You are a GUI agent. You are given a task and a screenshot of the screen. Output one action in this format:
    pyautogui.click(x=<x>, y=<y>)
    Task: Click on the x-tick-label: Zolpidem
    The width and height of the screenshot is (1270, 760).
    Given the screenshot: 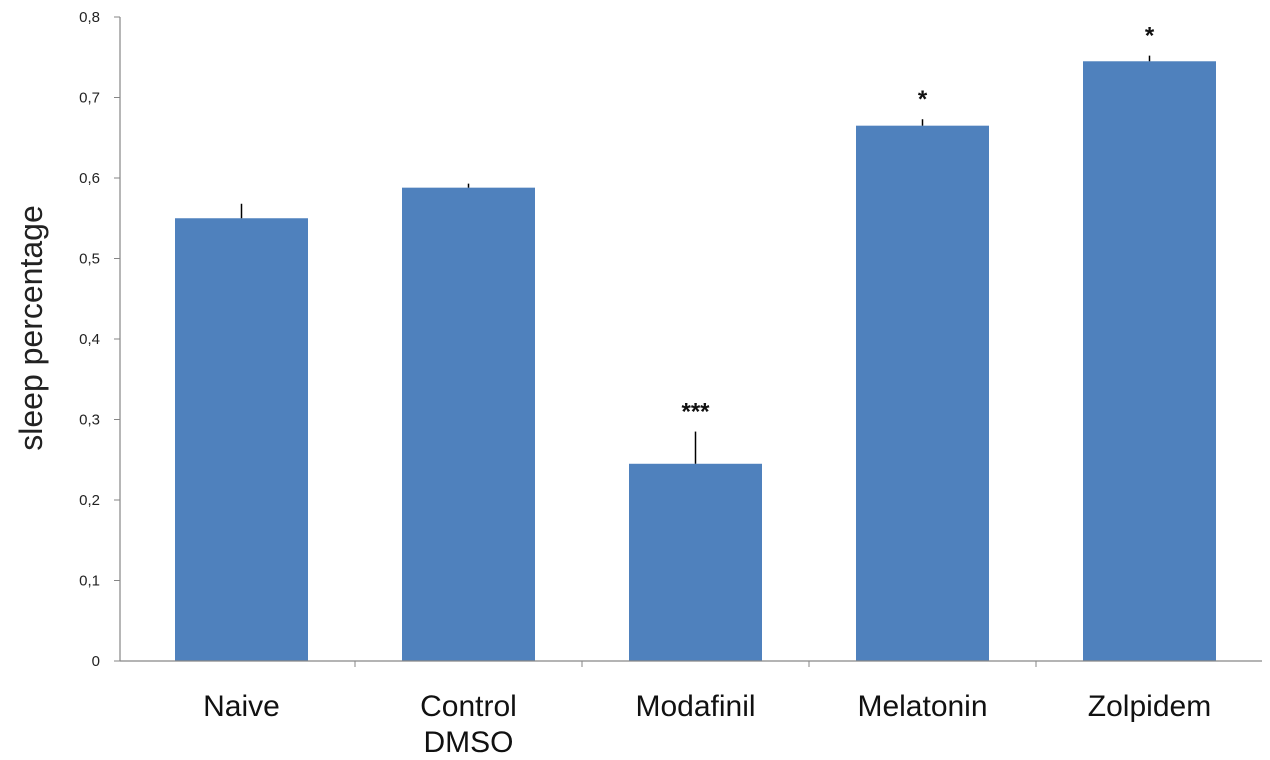 What is the action you would take?
    pyautogui.click(x=1149, y=706)
    